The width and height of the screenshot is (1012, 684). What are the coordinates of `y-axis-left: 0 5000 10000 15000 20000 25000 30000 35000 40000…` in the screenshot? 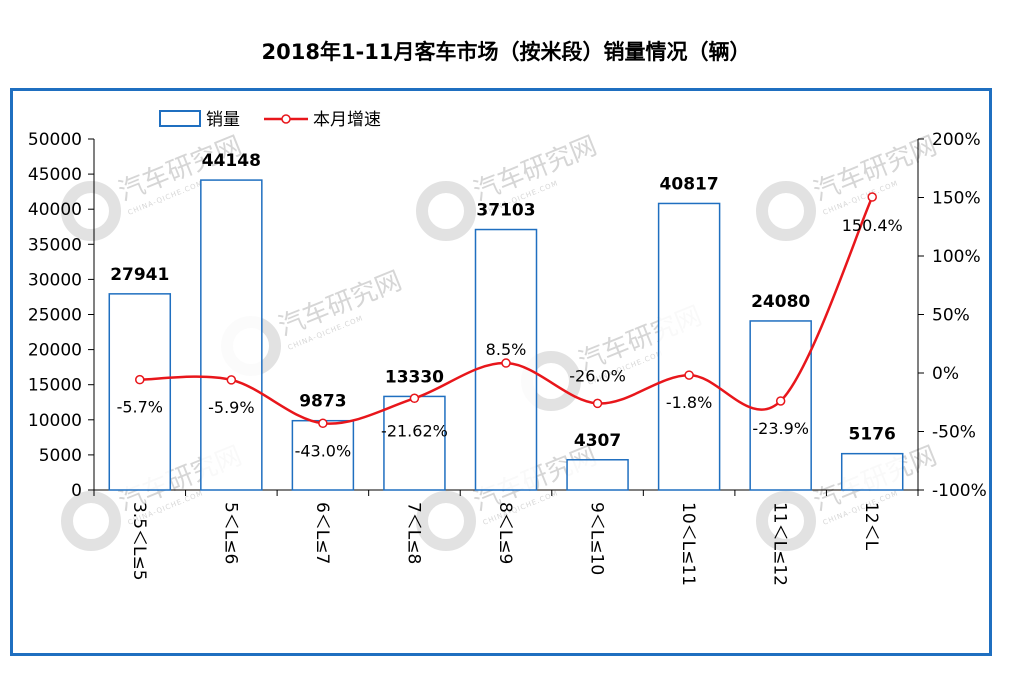 It's located at (61, 315).